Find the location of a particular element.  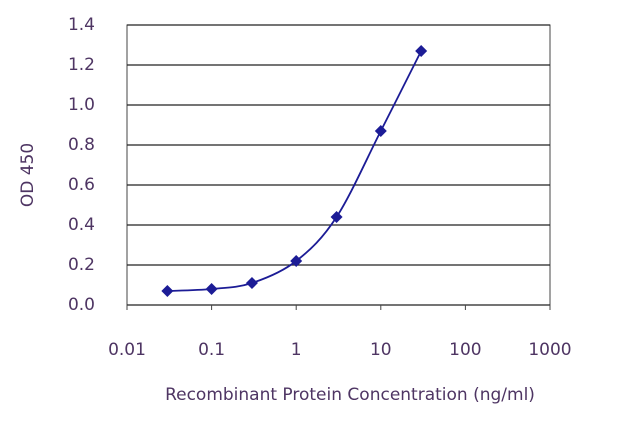

y-tick-label: 1.0 is located at coordinates (81, 105).